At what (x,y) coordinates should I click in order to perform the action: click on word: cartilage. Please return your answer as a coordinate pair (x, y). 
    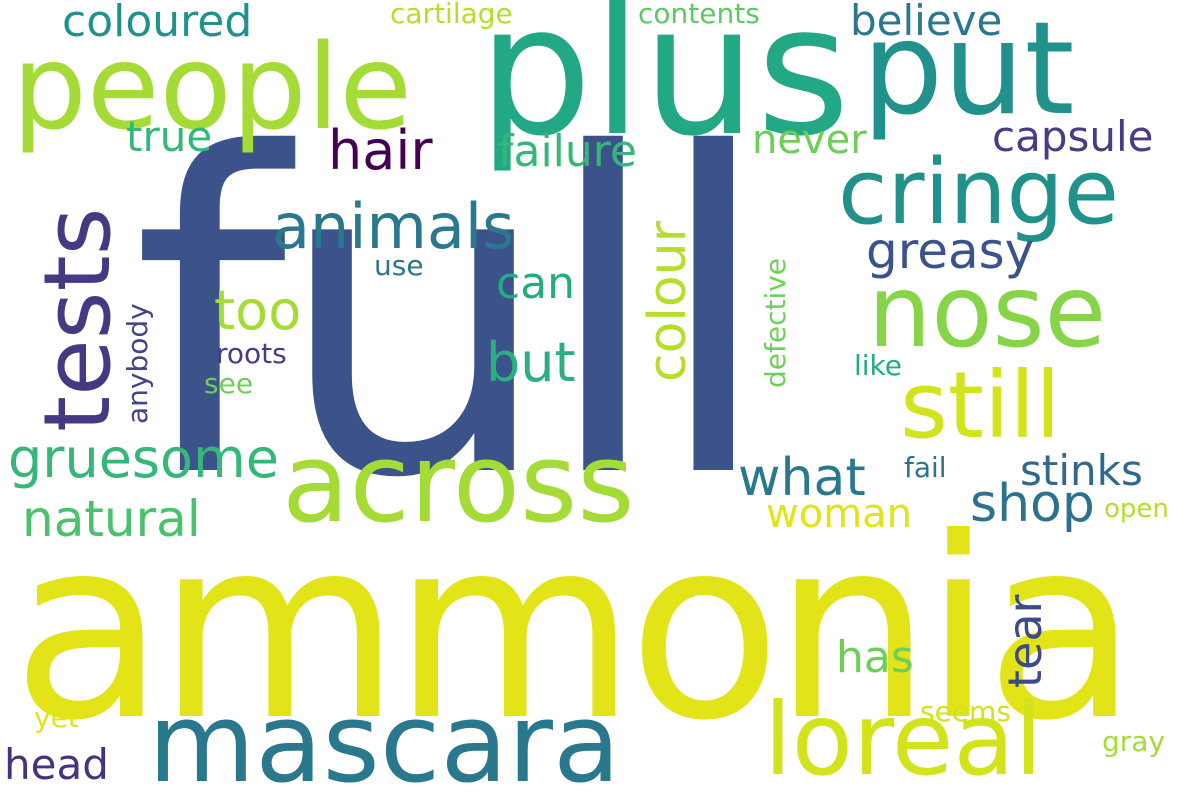
    Looking at the image, I should click on (451, 15).